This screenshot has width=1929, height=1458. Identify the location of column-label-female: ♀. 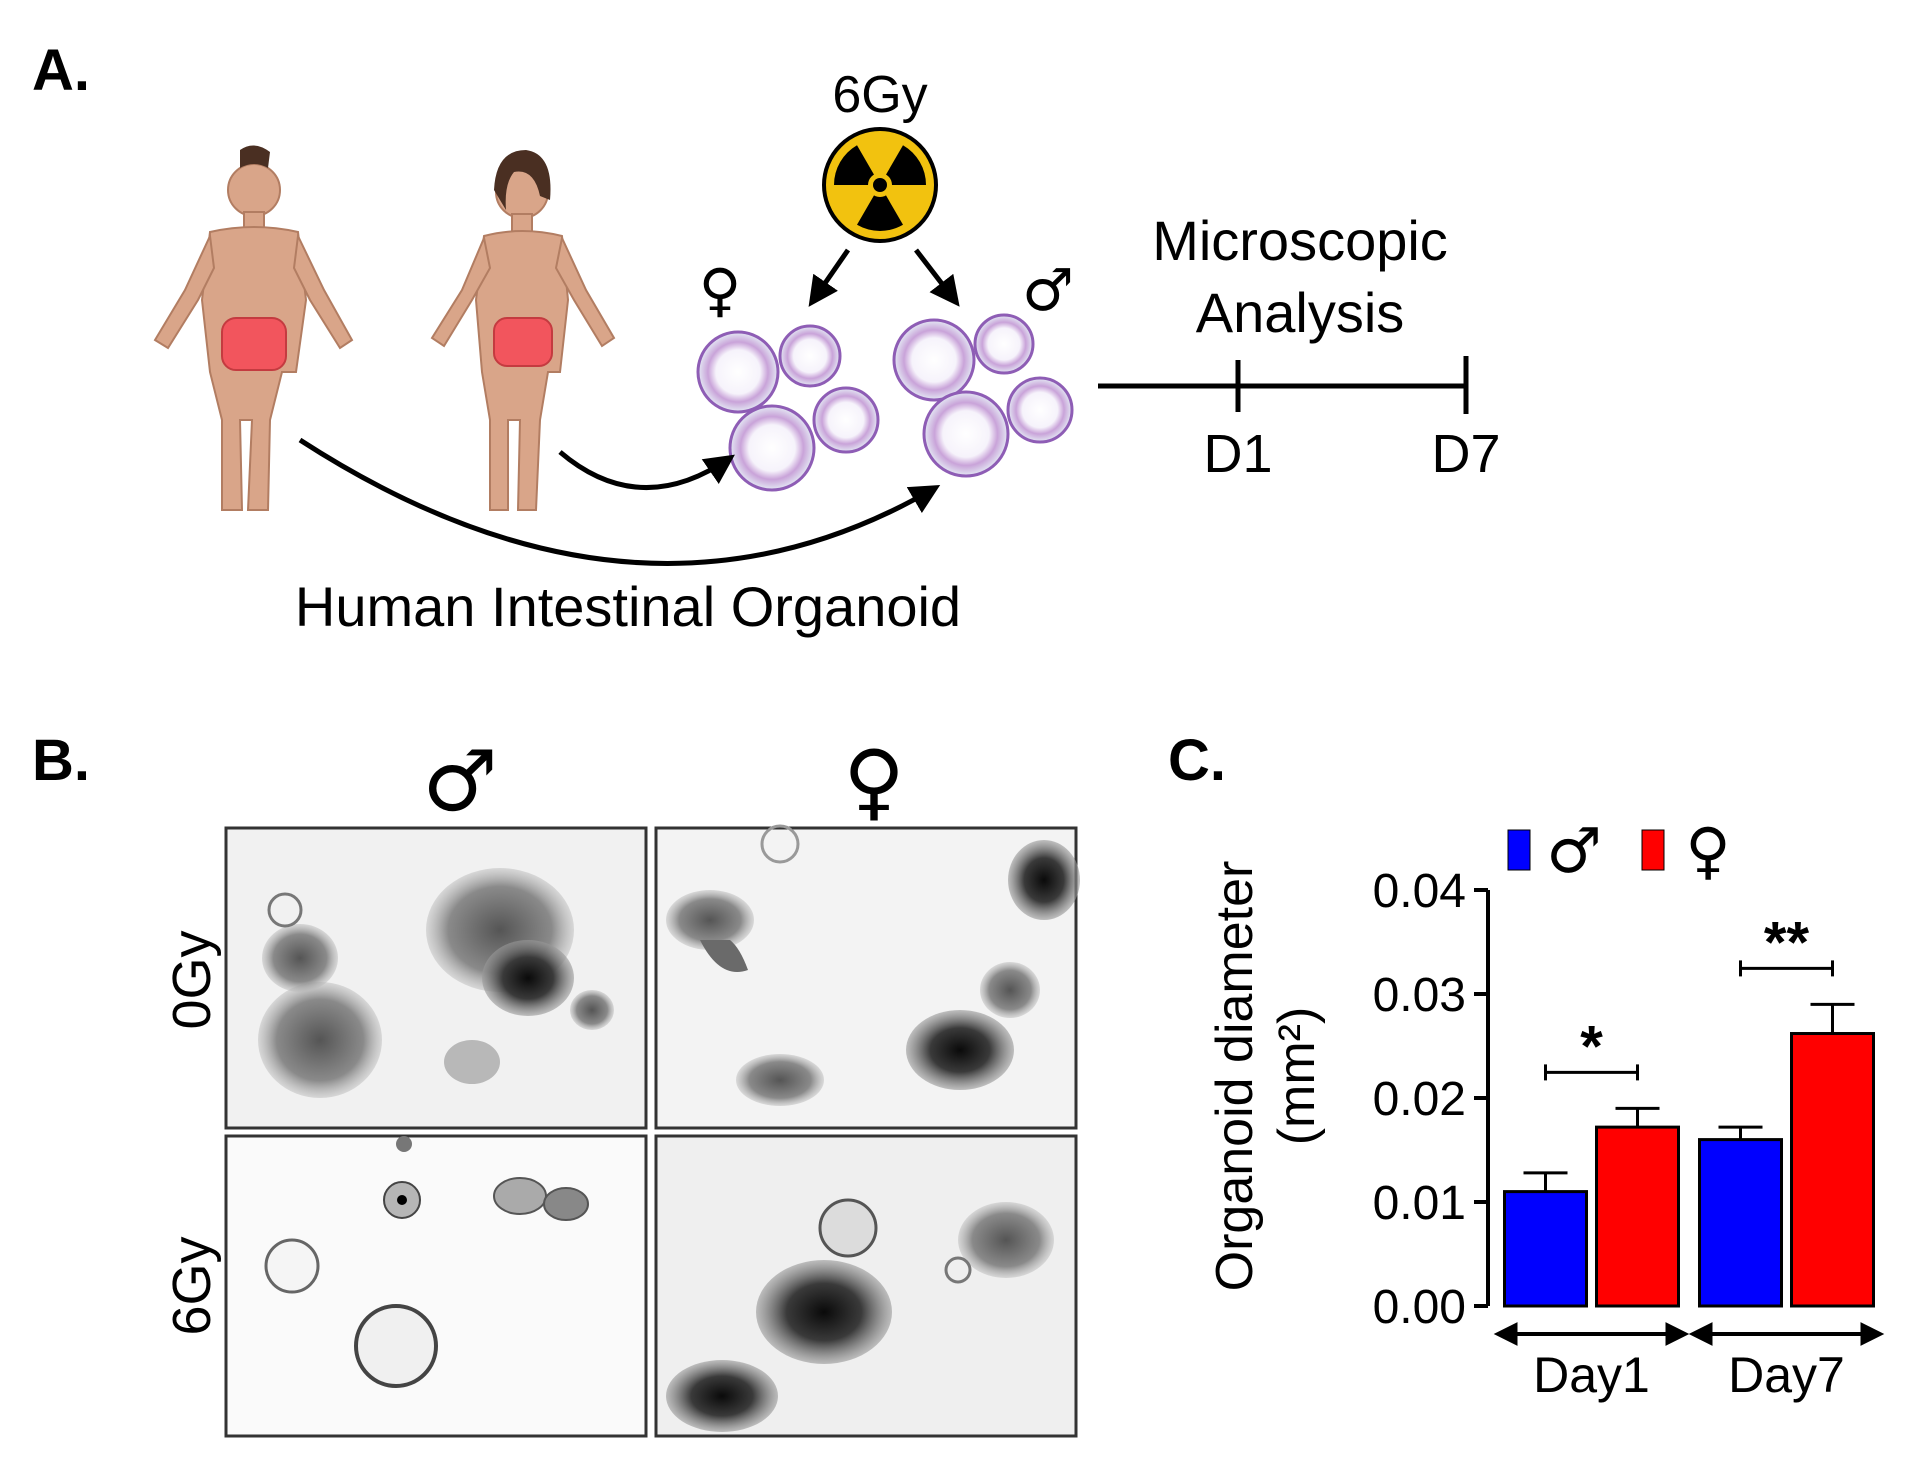
(874, 781).